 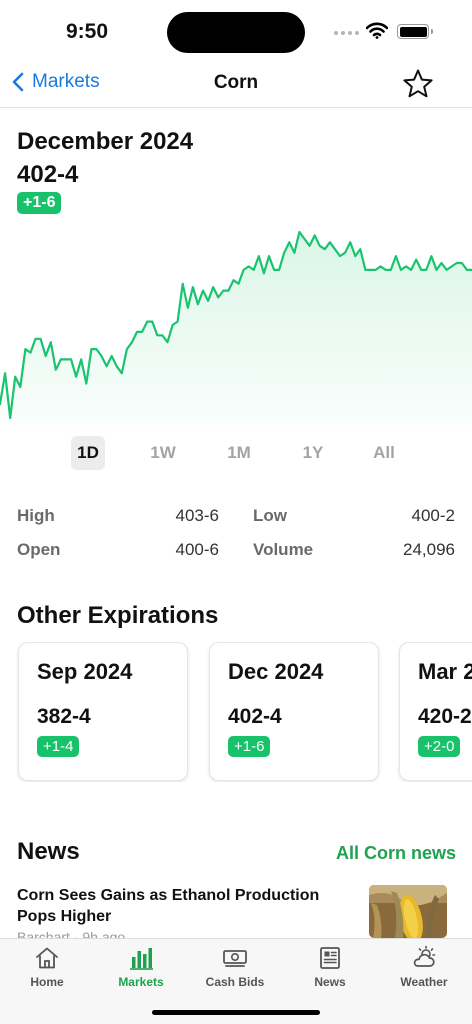 What do you see at coordinates (141, 959) in the screenshot?
I see `bar-chart-icon` at bounding box center [141, 959].